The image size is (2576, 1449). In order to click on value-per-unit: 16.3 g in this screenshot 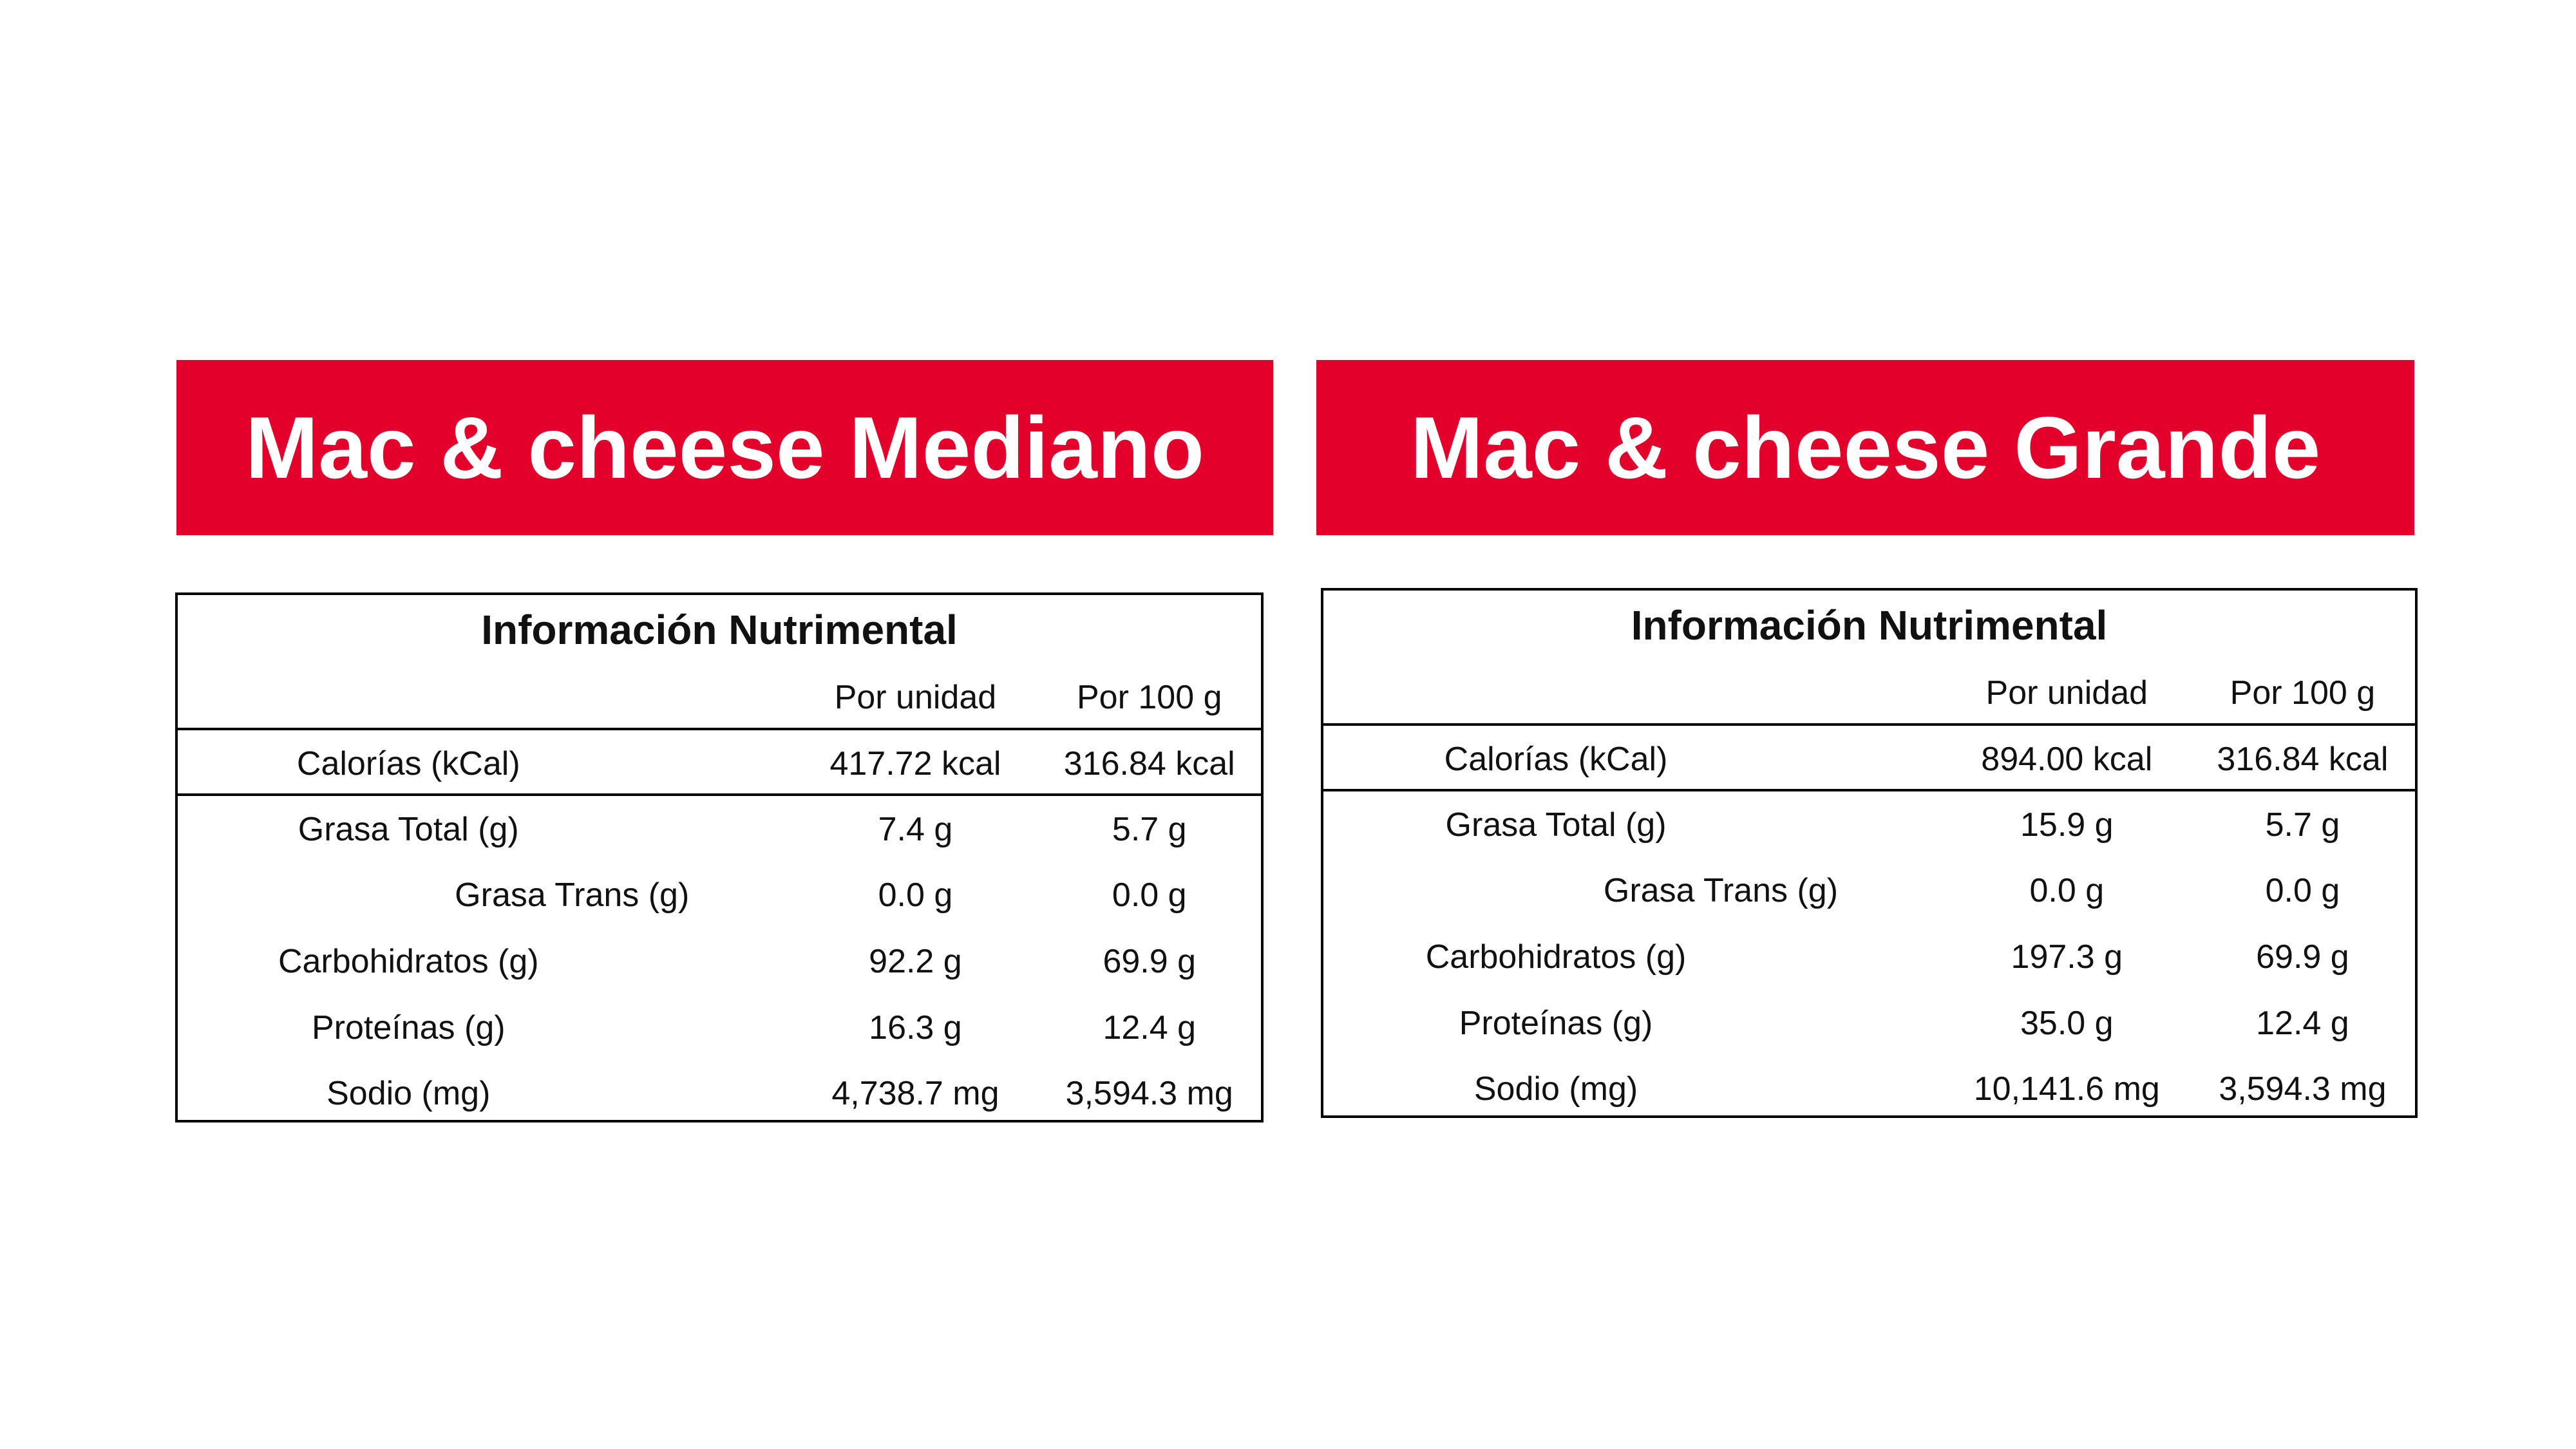, I will do `click(915, 1027)`.